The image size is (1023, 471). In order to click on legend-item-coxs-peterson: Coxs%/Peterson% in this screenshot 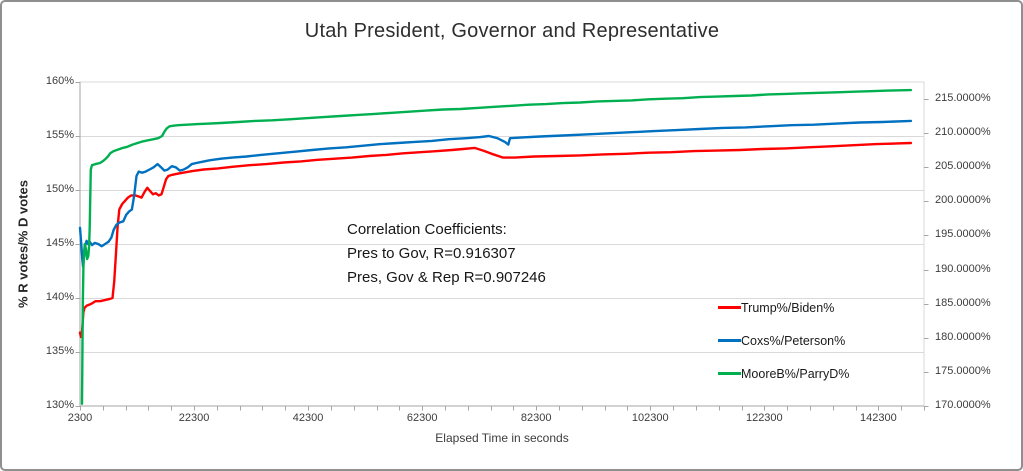, I will do `click(783, 340)`.